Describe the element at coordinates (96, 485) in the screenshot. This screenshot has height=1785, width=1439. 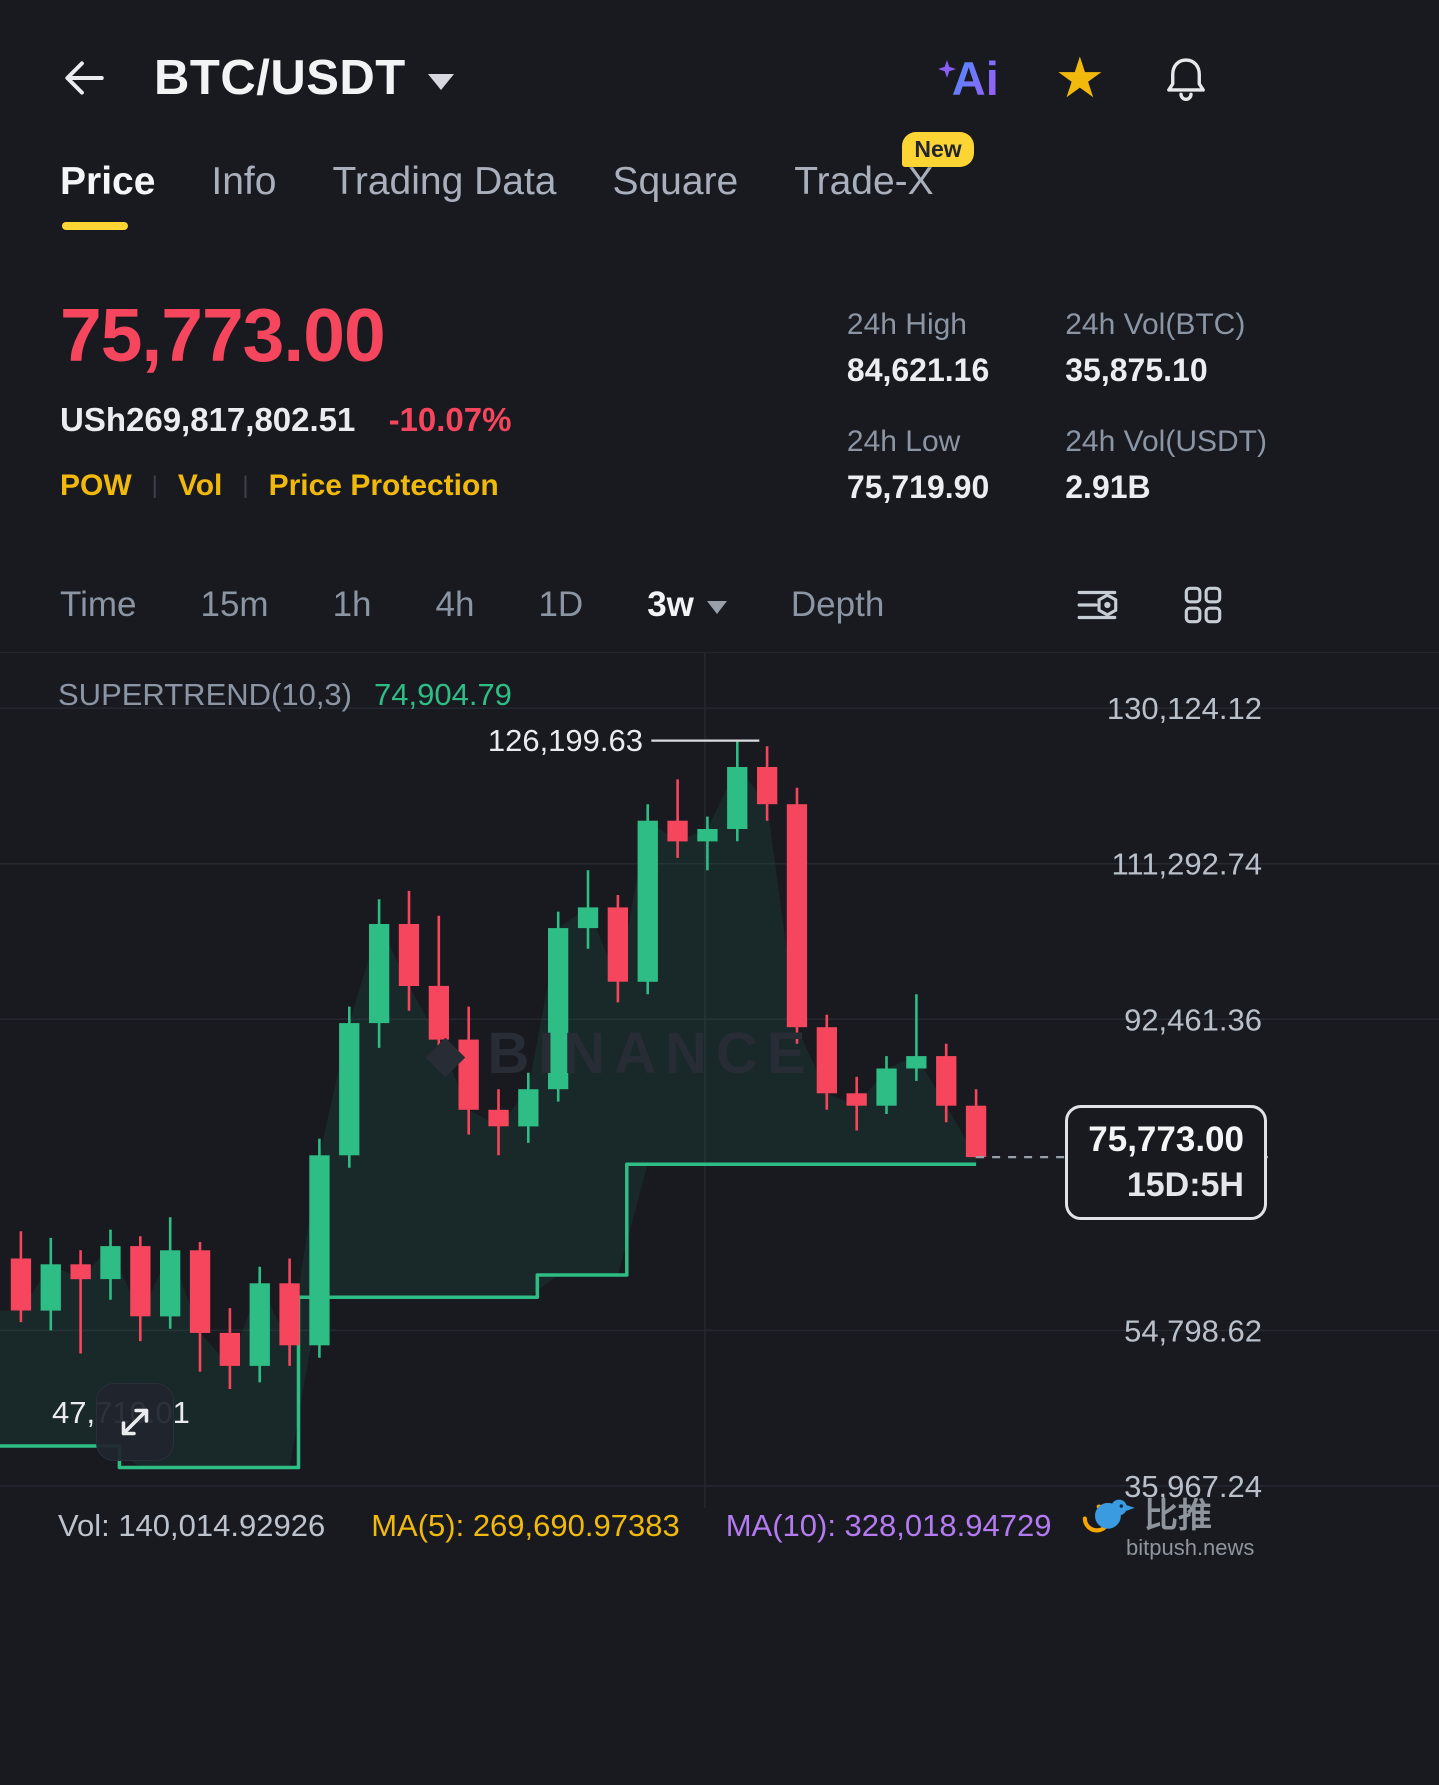
I see `tag-pow: POW` at that location.